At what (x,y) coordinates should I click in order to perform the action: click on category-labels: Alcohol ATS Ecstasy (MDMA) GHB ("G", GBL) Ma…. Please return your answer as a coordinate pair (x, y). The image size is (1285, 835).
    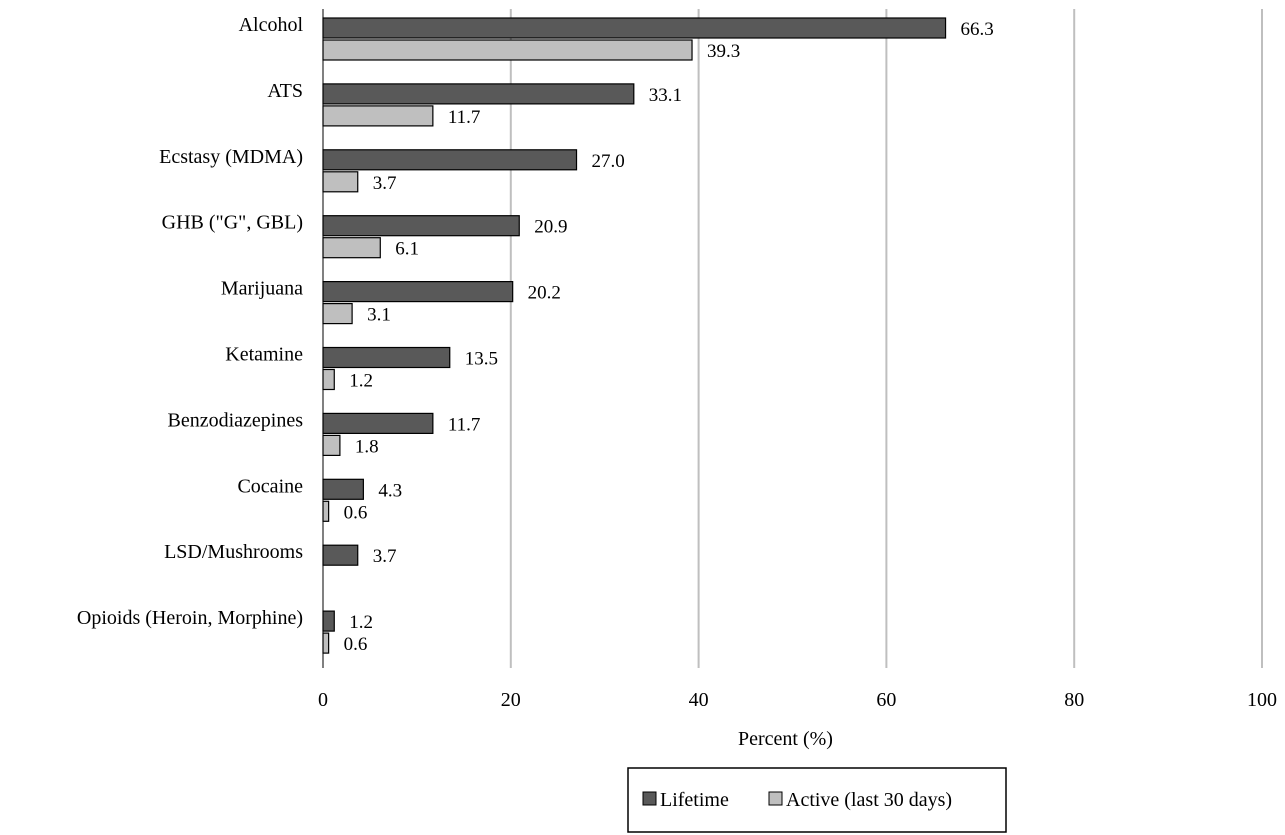
    Looking at the image, I should click on (190, 321).